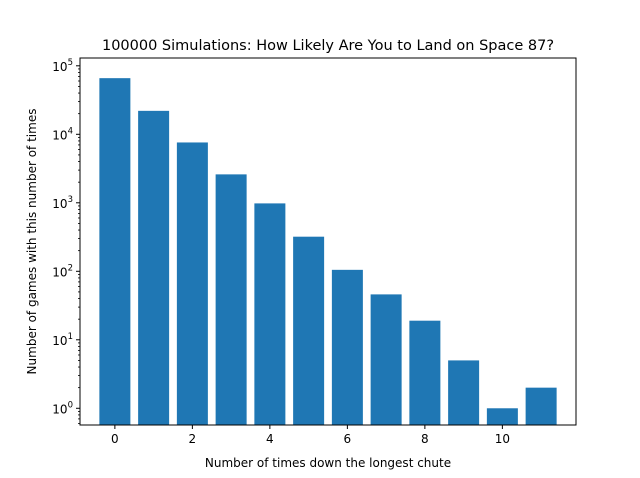  What do you see at coordinates (62, 408) in the screenshot?
I see `y-tick-label: 10⁰` at bounding box center [62, 408].